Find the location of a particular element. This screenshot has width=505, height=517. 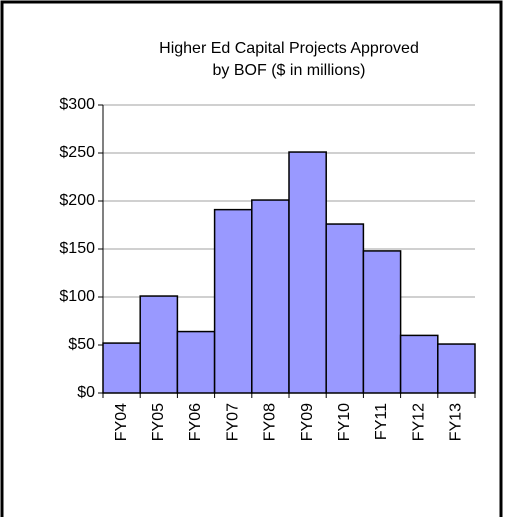

chart-title: Higher Ed Capital Projects Approved is located at coordinates (289, 48).